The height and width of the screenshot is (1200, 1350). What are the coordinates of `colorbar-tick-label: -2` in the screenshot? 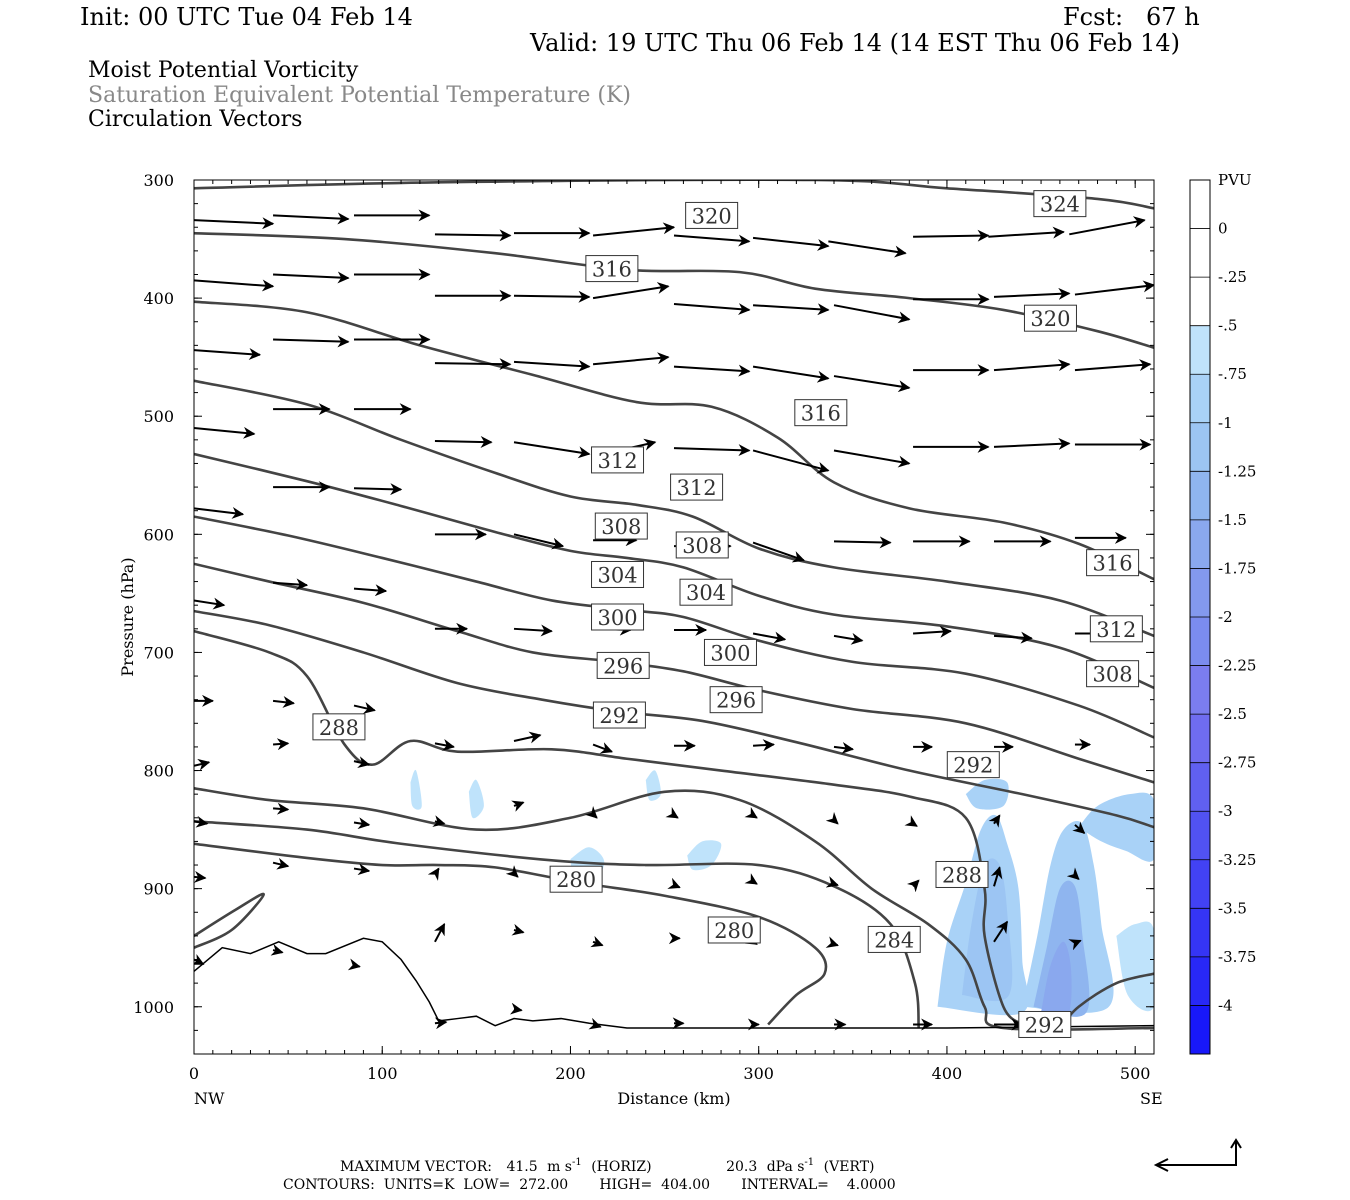 It's located at (1225, 617).